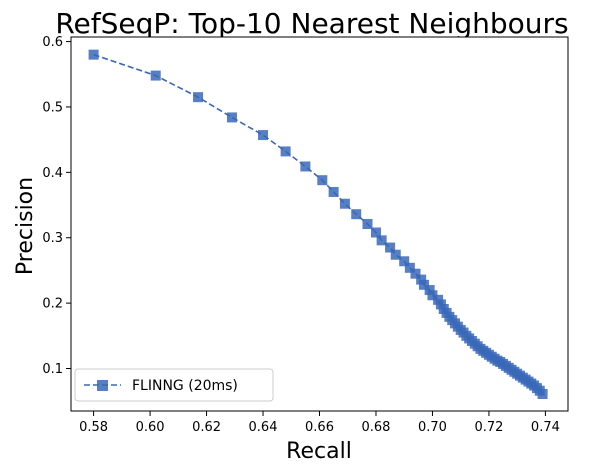  What do you see at coordinates (56, 206) in the screenshot?
I see `y-axis-ticks: 0.1 0.2 0.3 0.4 0.5 0.6` at bounding box center [56, 206].